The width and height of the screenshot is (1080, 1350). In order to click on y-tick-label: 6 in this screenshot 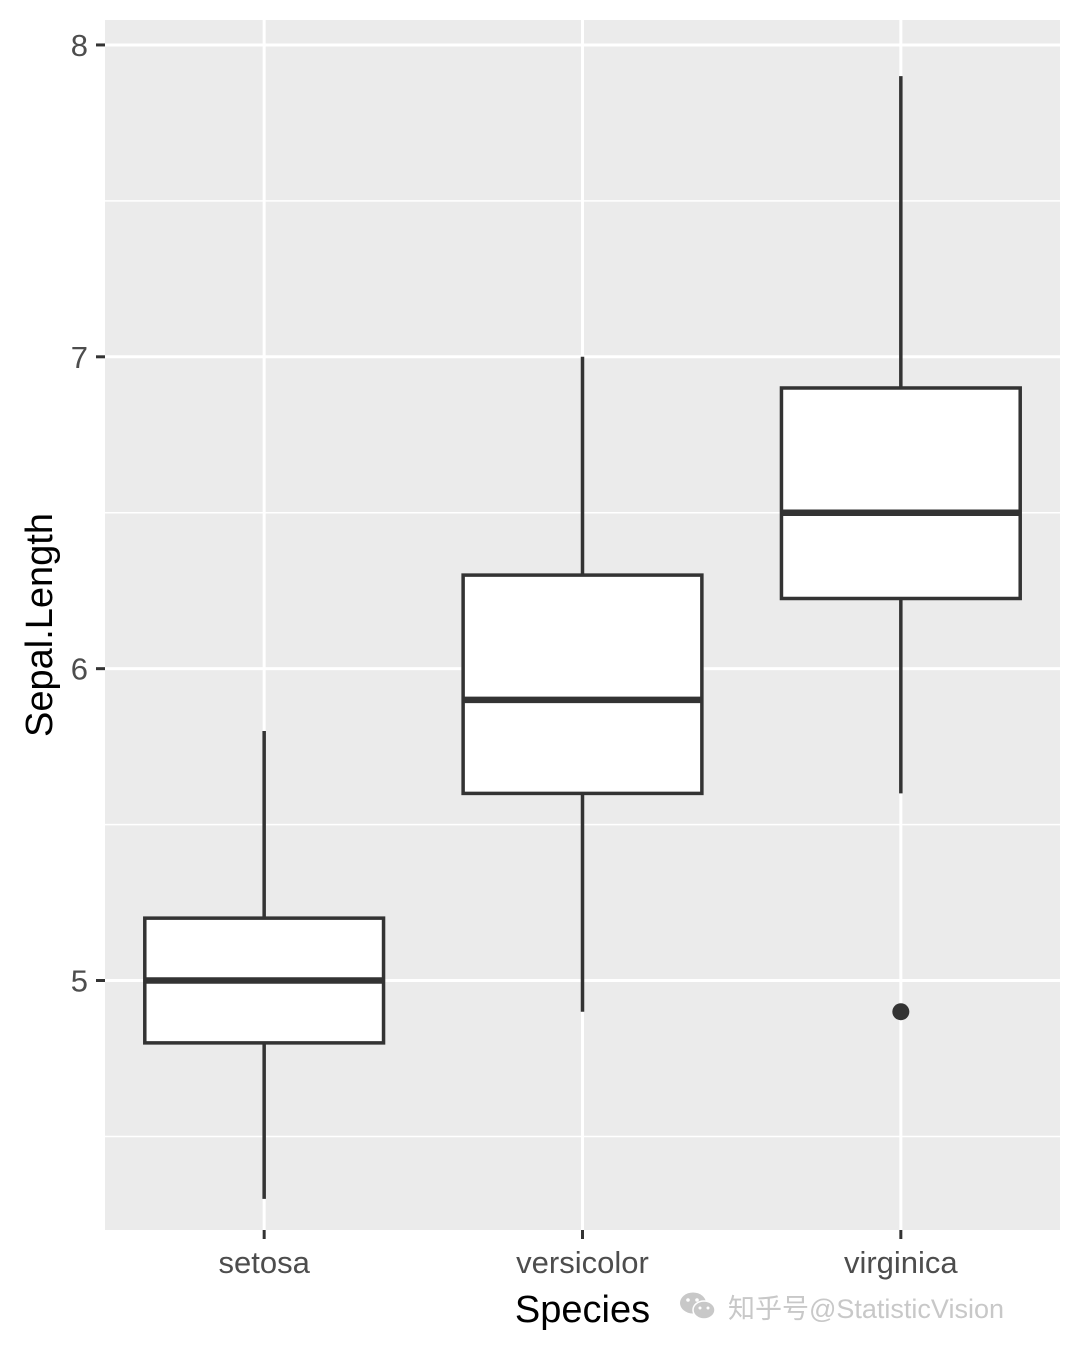, I will do `click(79, 669)`.